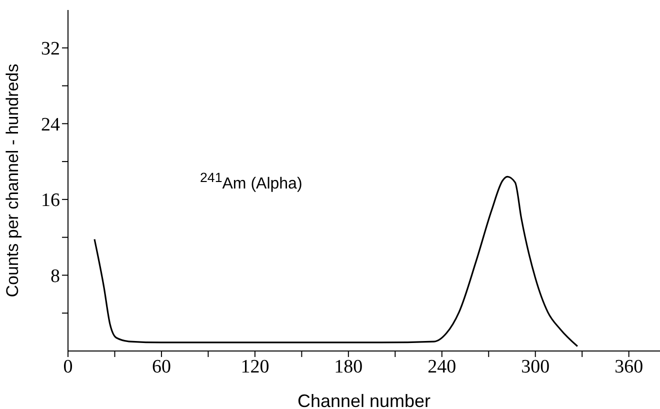  I want to click on y-tick-label: 24, so click(50, 125).